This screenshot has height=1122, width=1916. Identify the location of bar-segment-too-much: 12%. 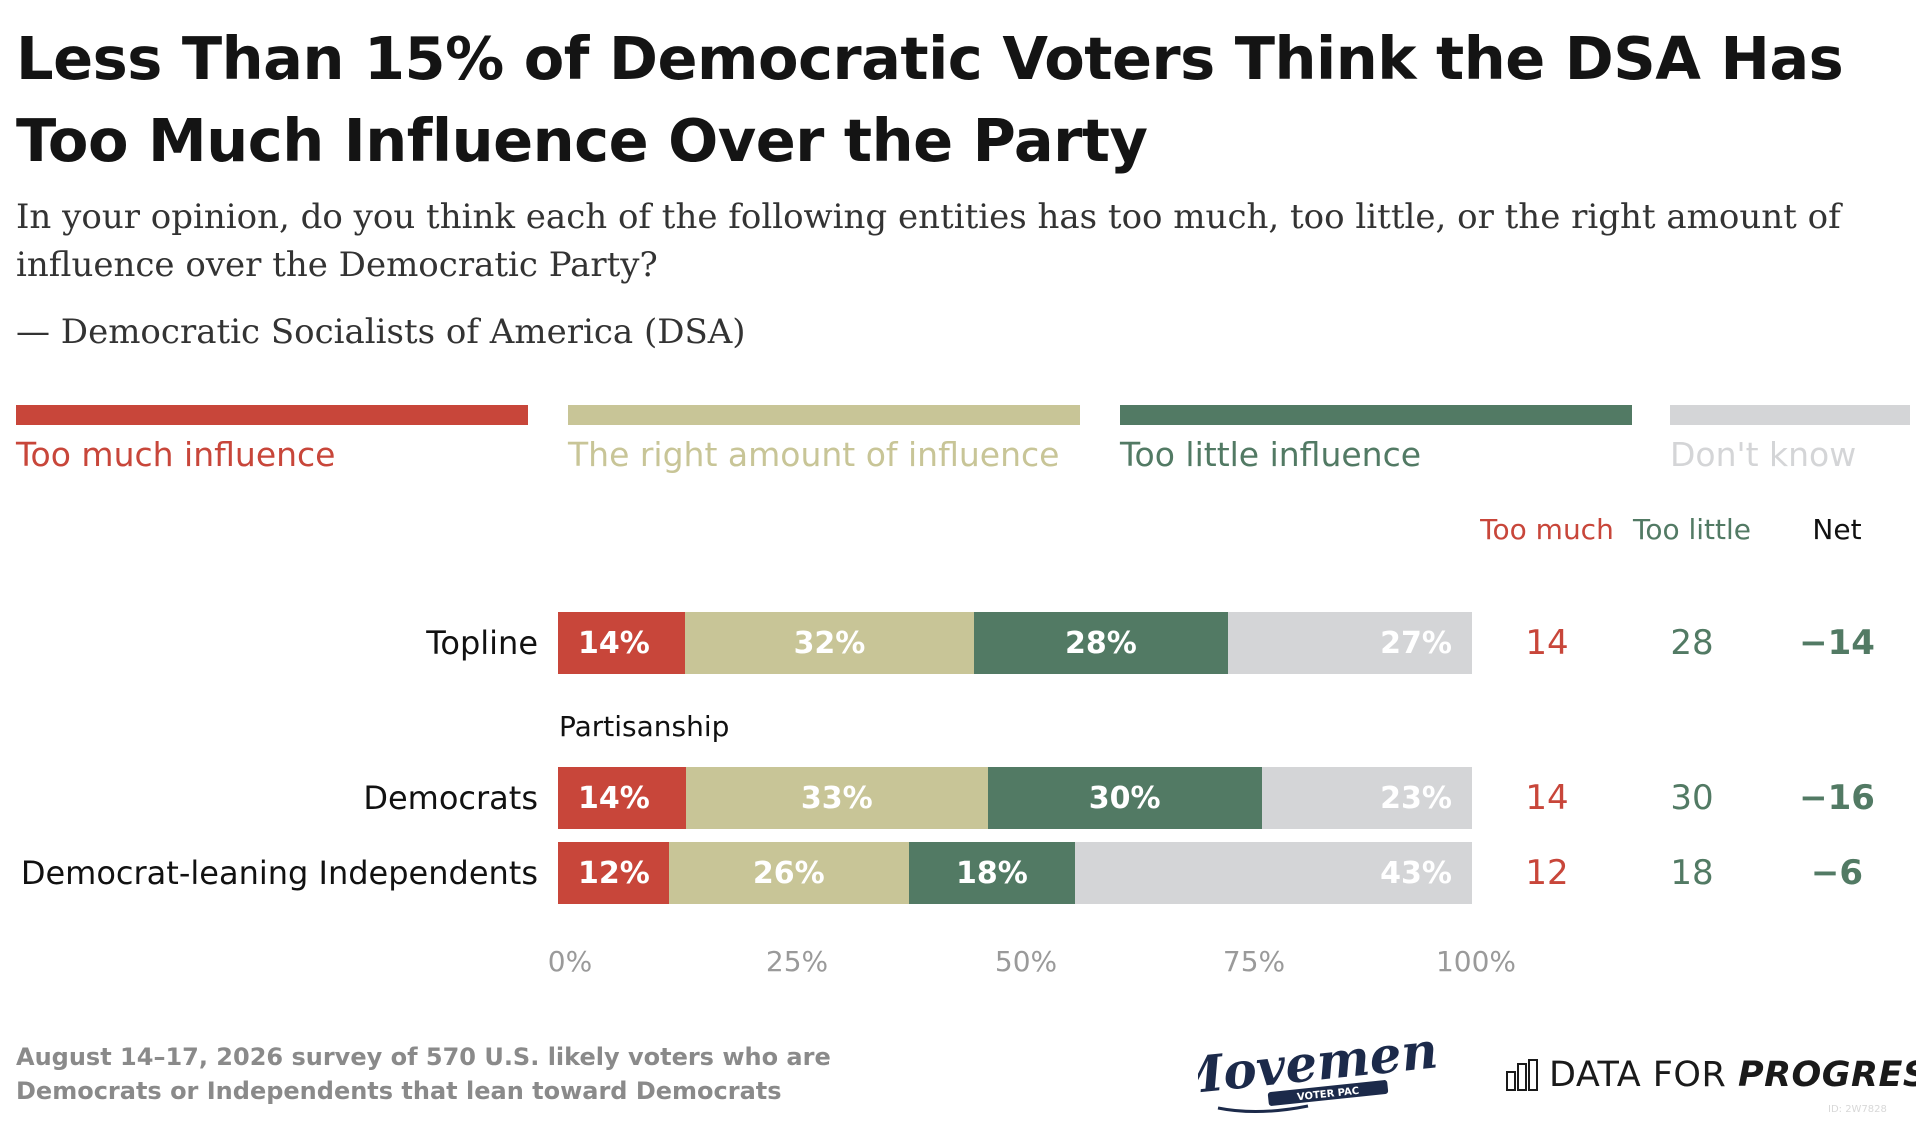
(613, 873).